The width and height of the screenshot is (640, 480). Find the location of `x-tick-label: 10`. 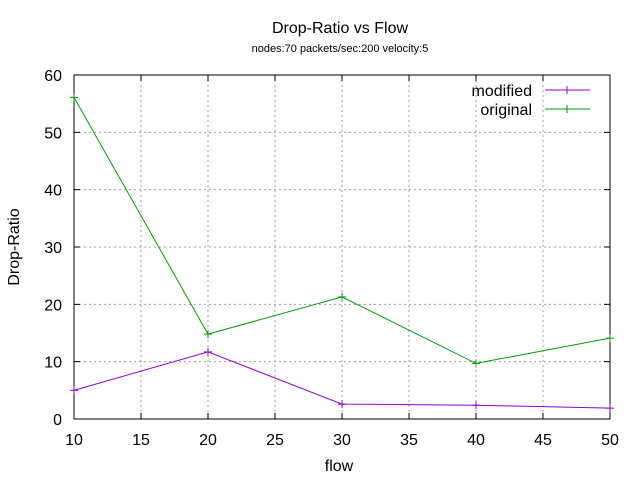

x-tick-label: 10 is located at coordinates (74, 440).